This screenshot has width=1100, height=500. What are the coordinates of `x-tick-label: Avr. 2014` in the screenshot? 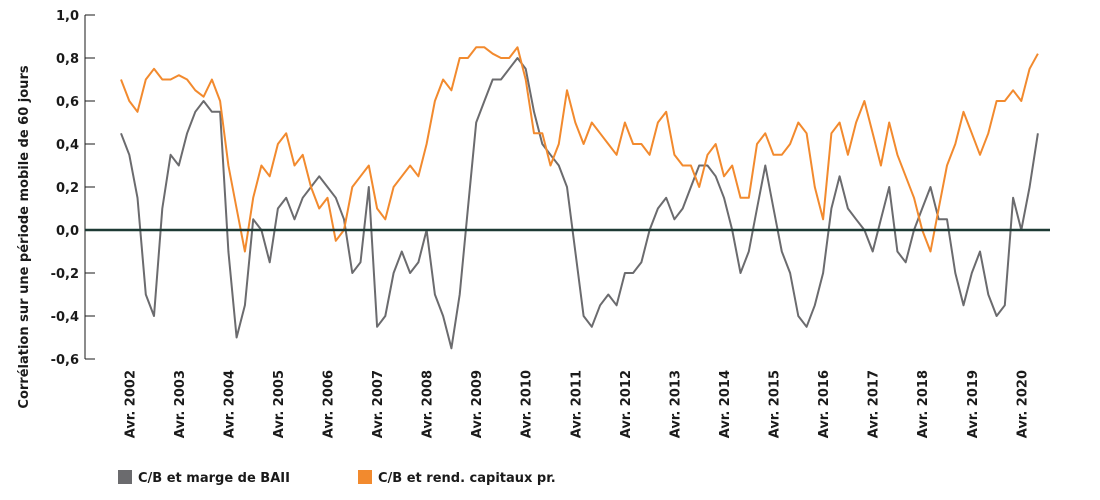 It's located at (725, 404).